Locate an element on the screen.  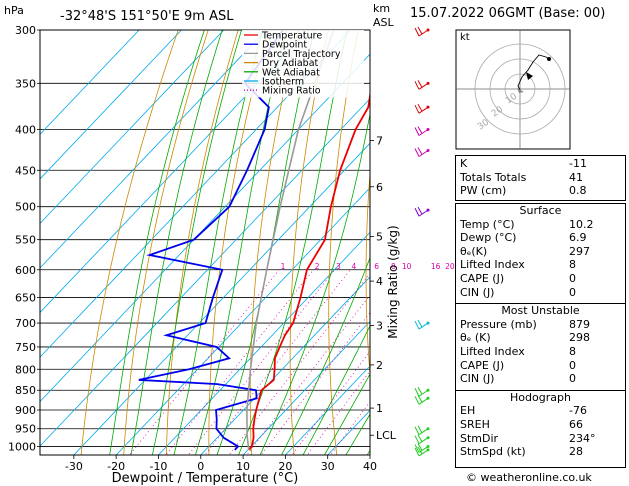
hodograph-unit: kt is located at coordinates (465, 37).